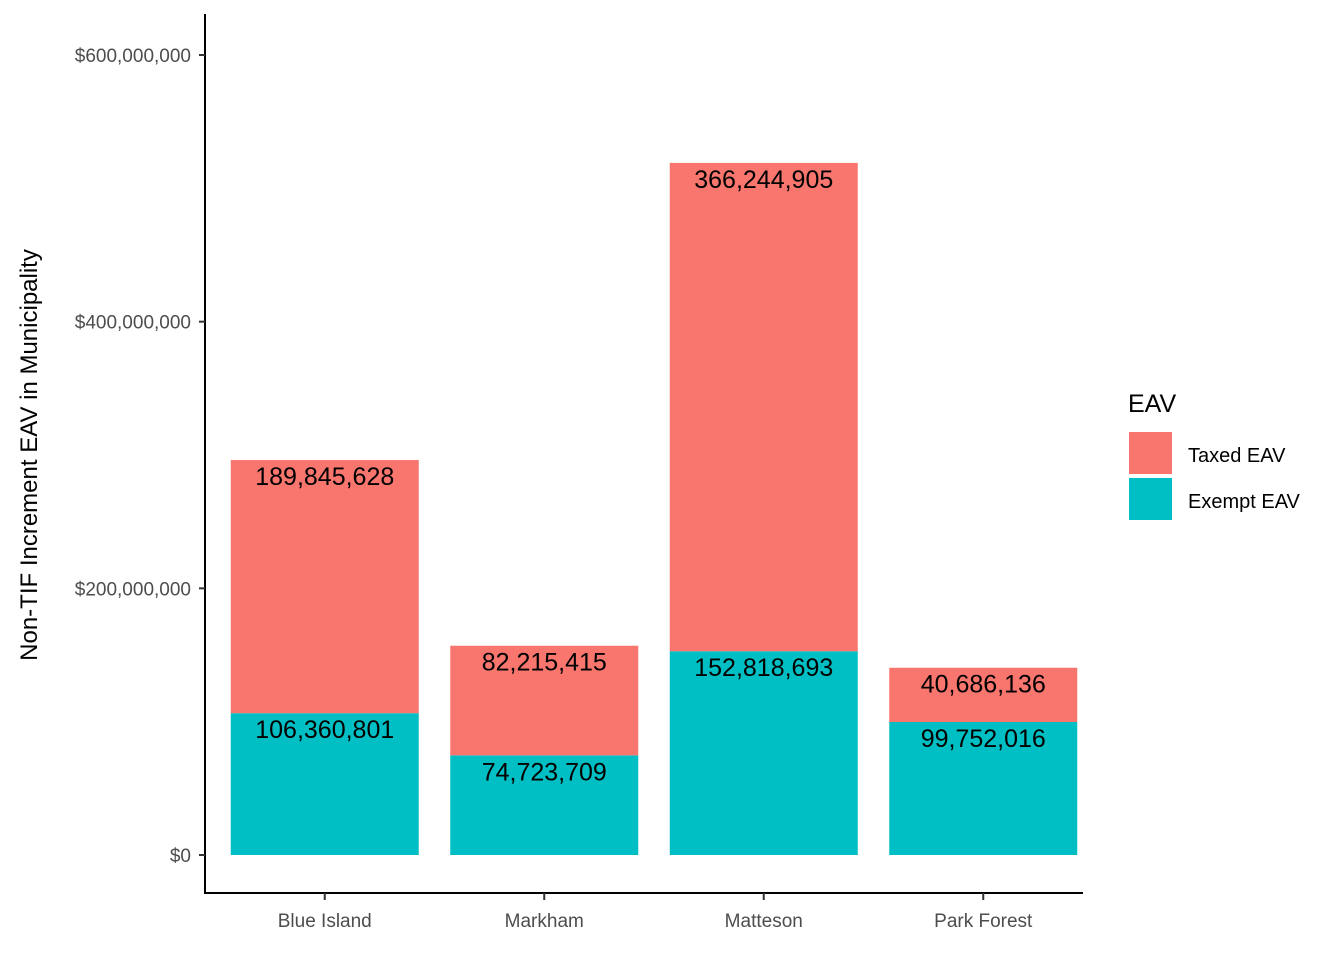 The width and height of the screenshot is (1344, 960). I want to click on legend-label-taxed: Taxed EAV, so click(1237, 456).